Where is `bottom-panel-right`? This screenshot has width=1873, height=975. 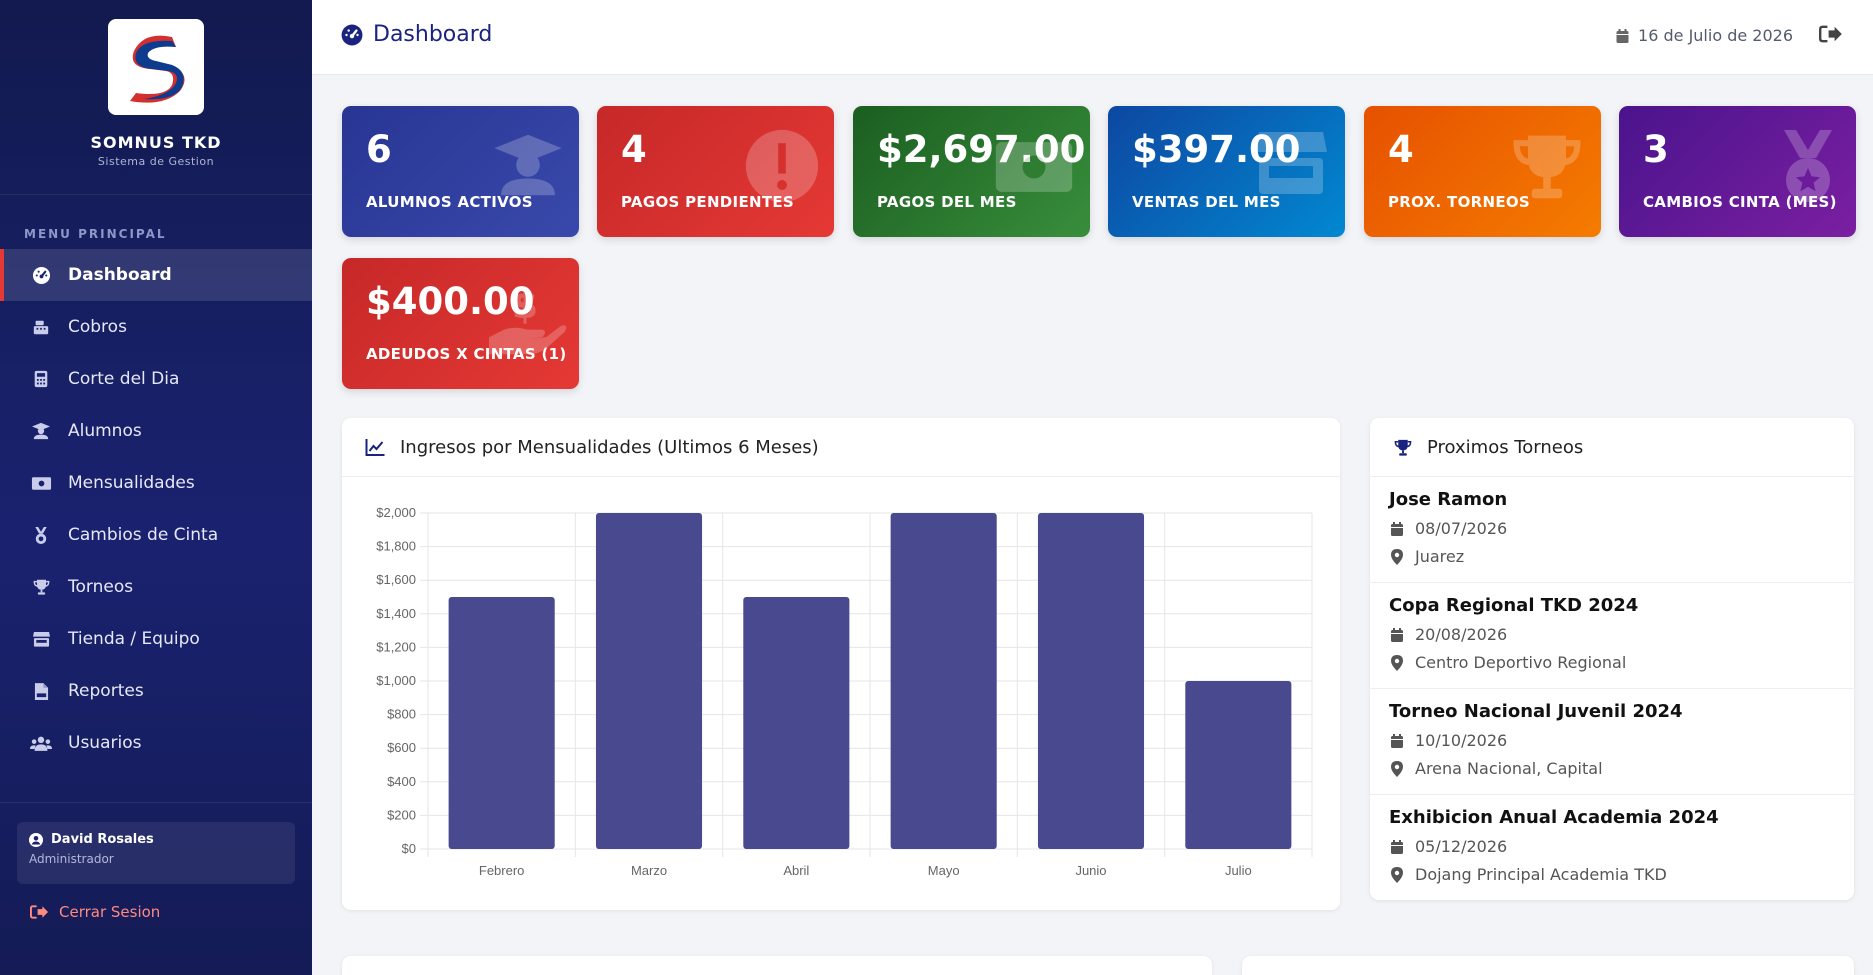
bottom-panel-right is located at coordinates (1548, 965).